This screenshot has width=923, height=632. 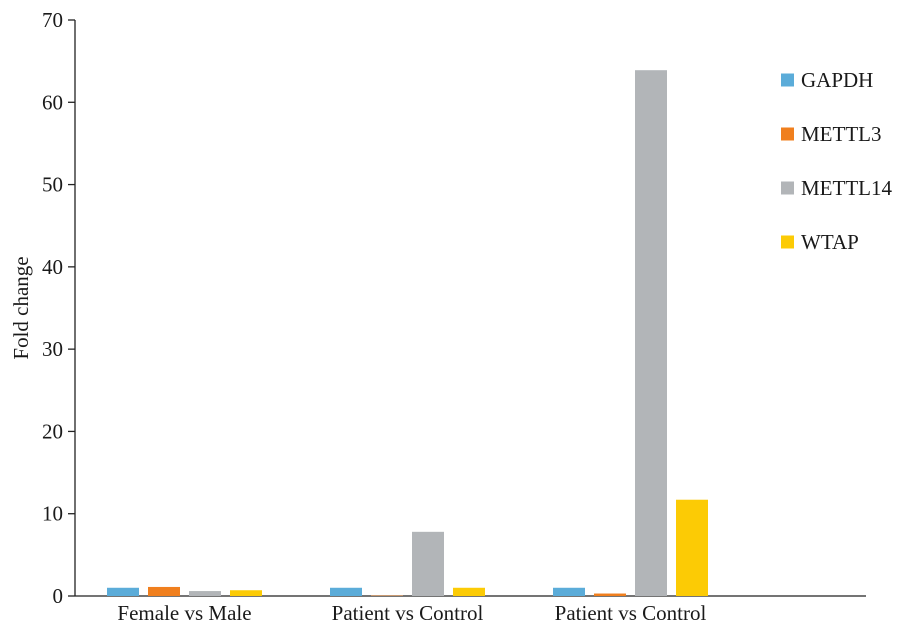 I want to click on y-axis: 0 10 20 30 40 50 60 70, so click(x=58, y=308).